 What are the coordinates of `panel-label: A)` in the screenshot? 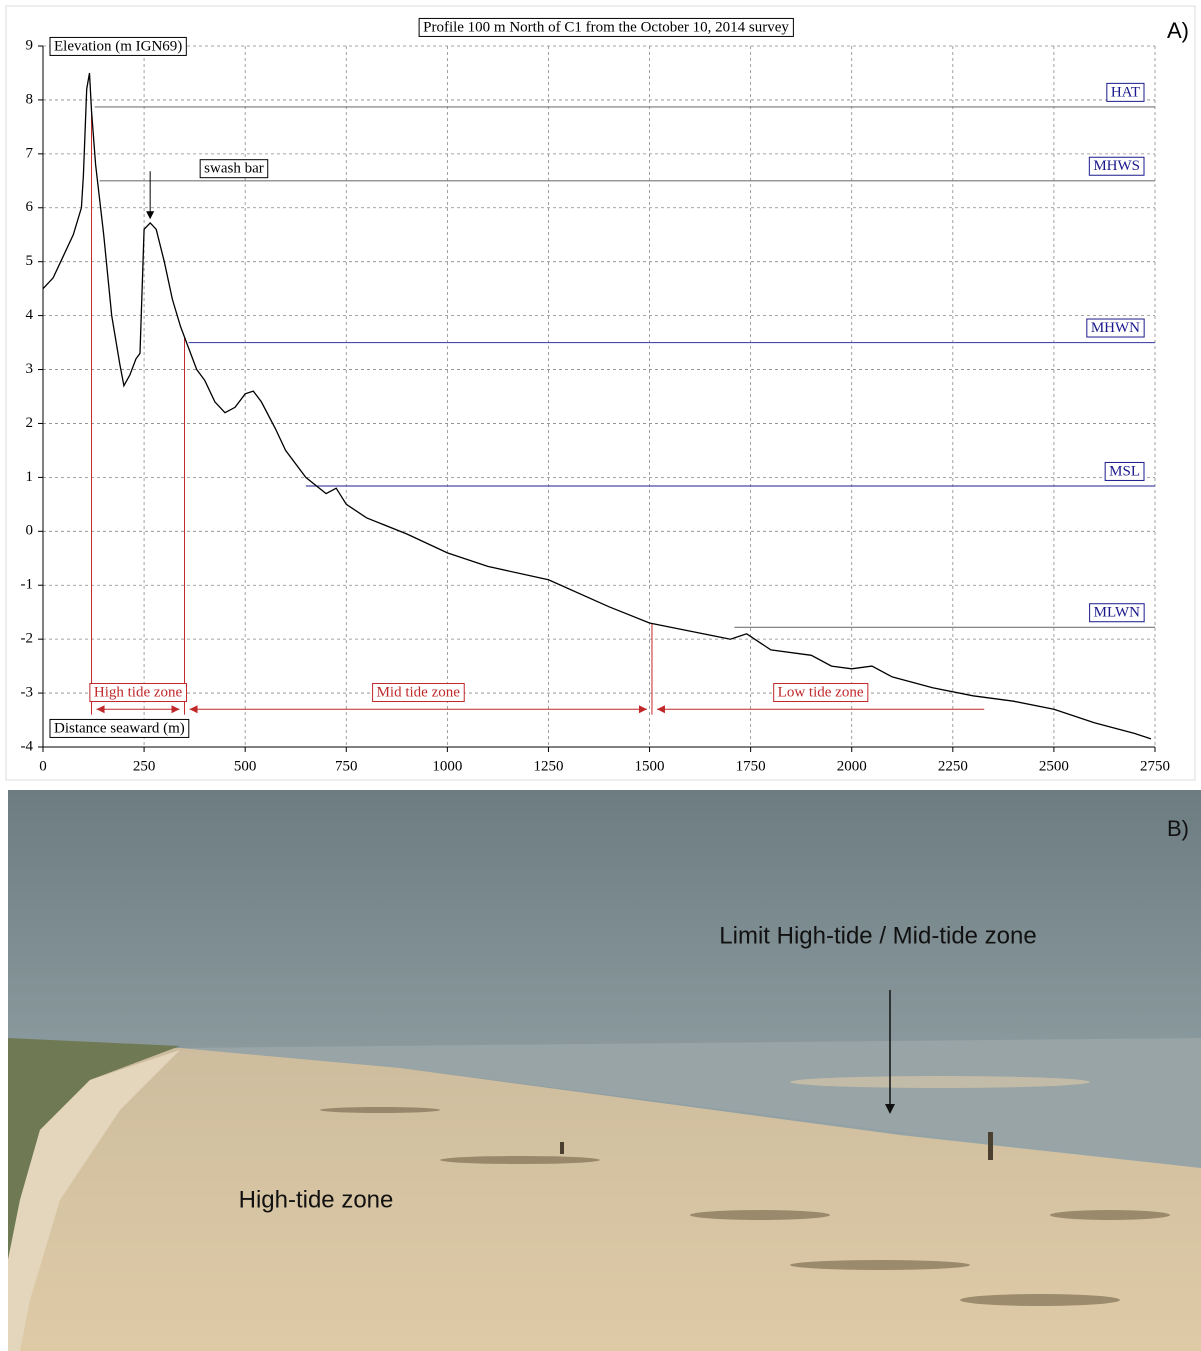 It's located at (1178, 30).